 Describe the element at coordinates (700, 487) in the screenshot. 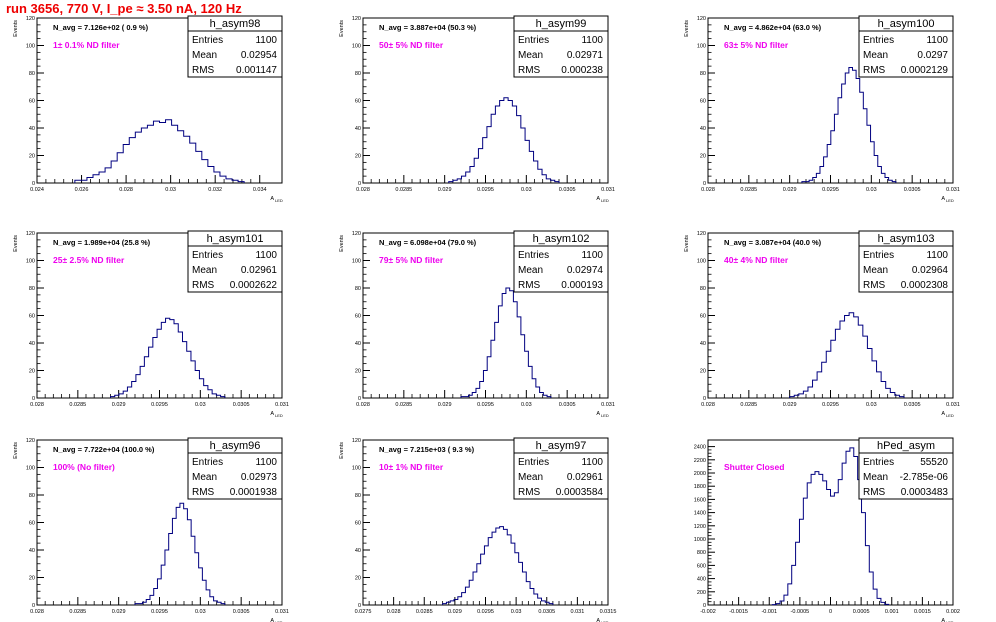

I see `y-tick-label: 1800` at that location.